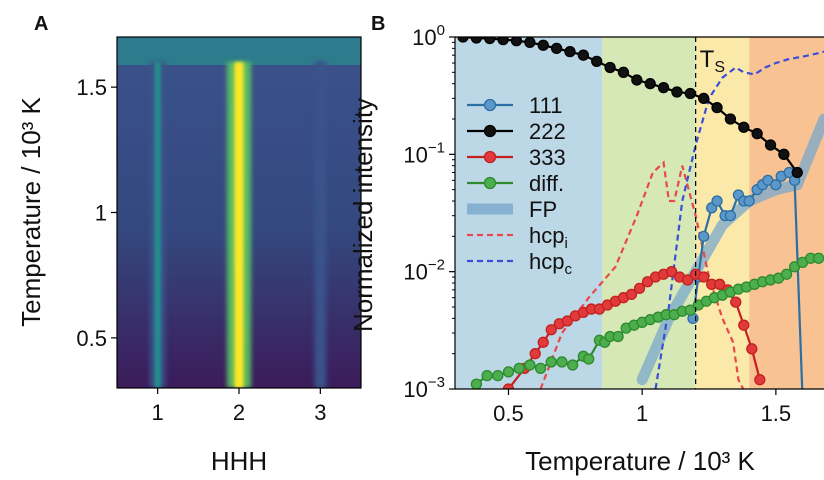  Describe the element at coordinates (239, 412) in the screenshot. I see `x-tick-label: 2` at that location.